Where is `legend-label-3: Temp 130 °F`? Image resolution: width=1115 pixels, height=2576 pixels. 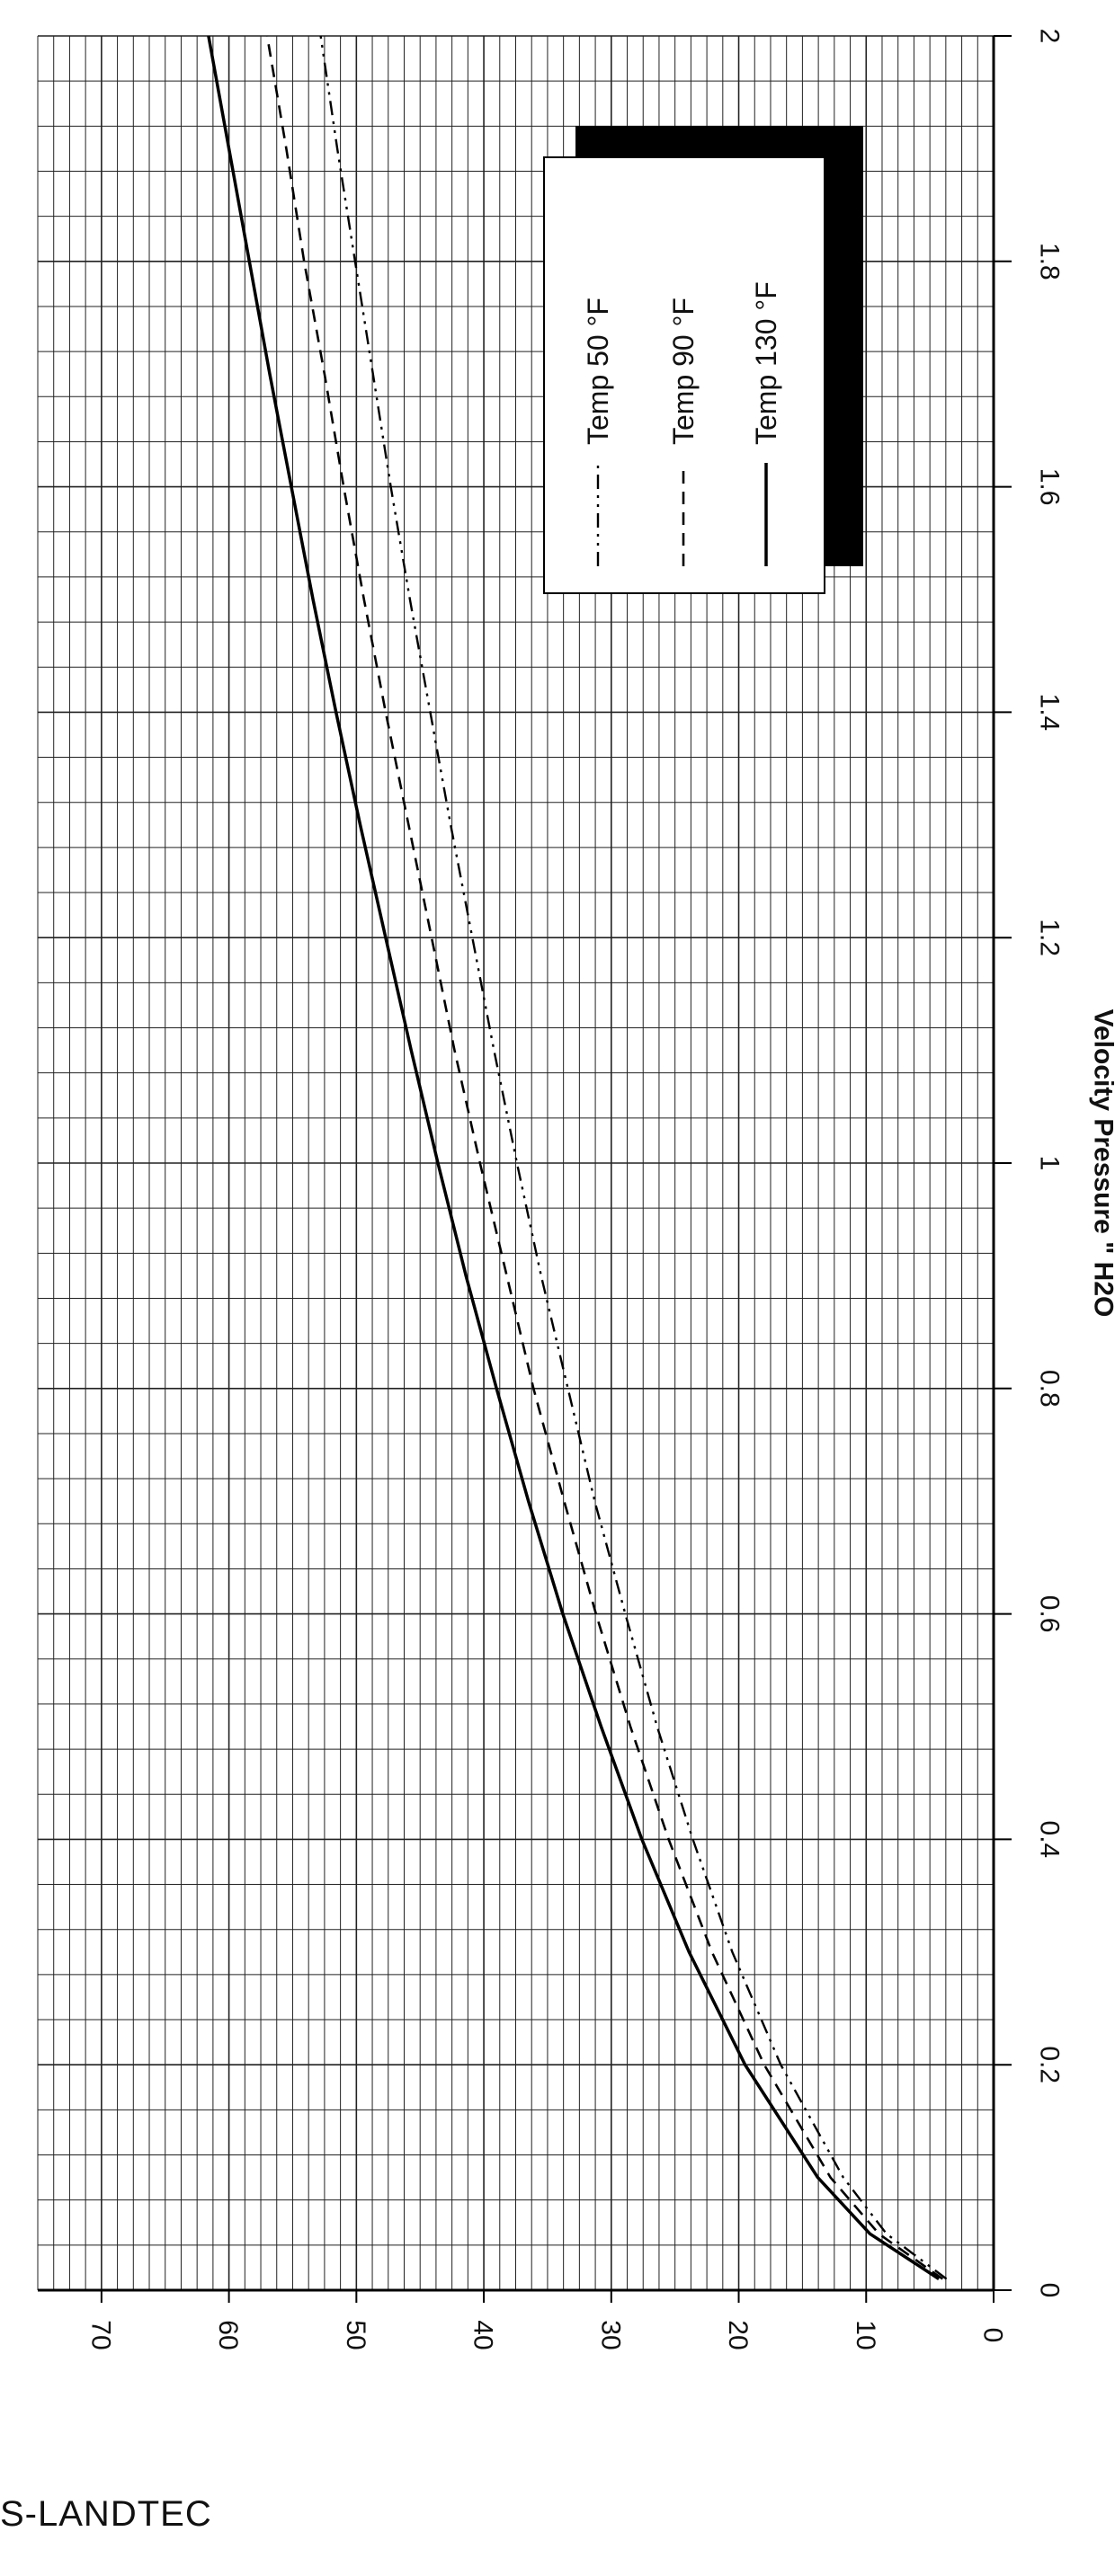 legend-label-3: Temp 130 °F is located at coordinates (766, 363).